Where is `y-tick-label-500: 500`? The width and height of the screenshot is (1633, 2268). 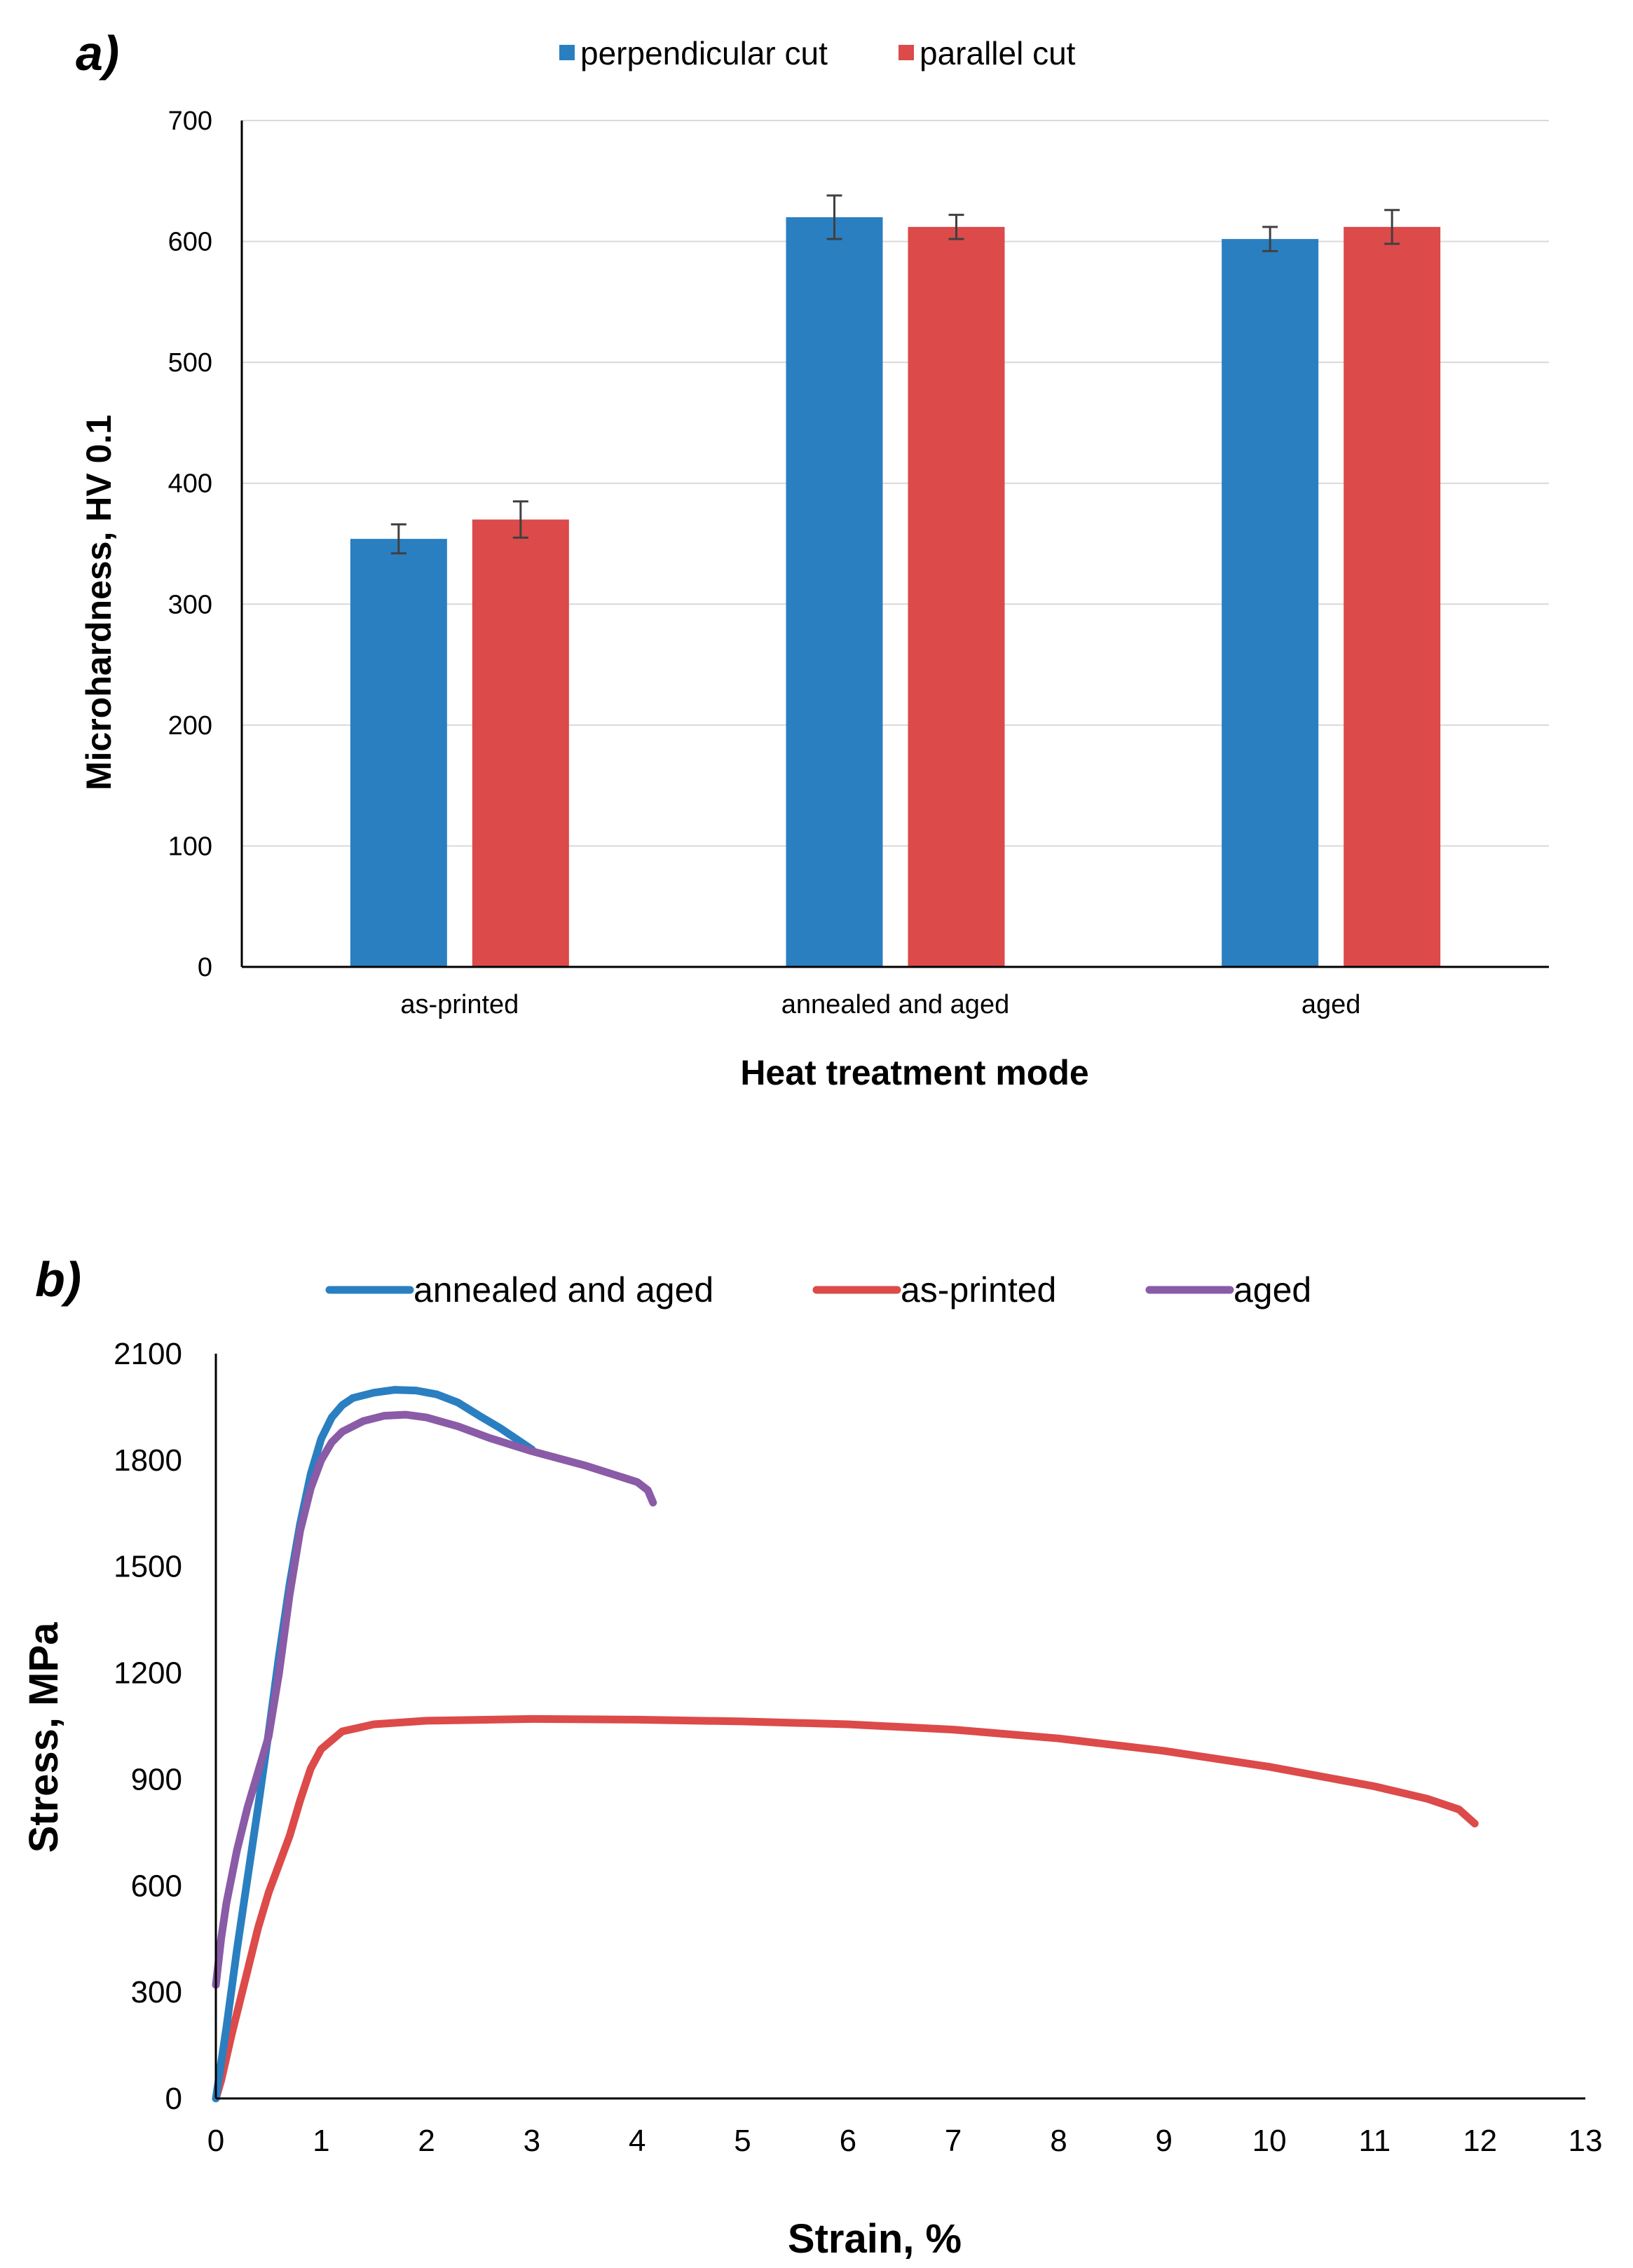 y-tick-label-500: 500 is located at coordinates (190, 363).